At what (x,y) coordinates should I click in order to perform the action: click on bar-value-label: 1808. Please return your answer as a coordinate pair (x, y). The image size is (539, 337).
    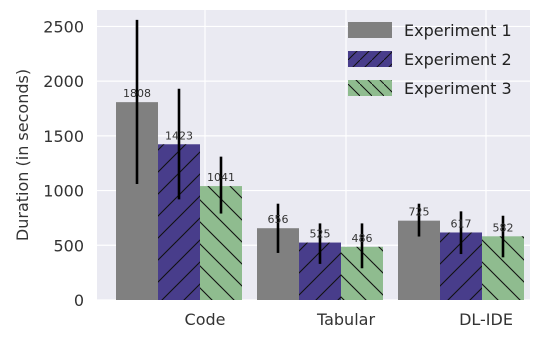
    Looking at the image, I should click on (137, 93).